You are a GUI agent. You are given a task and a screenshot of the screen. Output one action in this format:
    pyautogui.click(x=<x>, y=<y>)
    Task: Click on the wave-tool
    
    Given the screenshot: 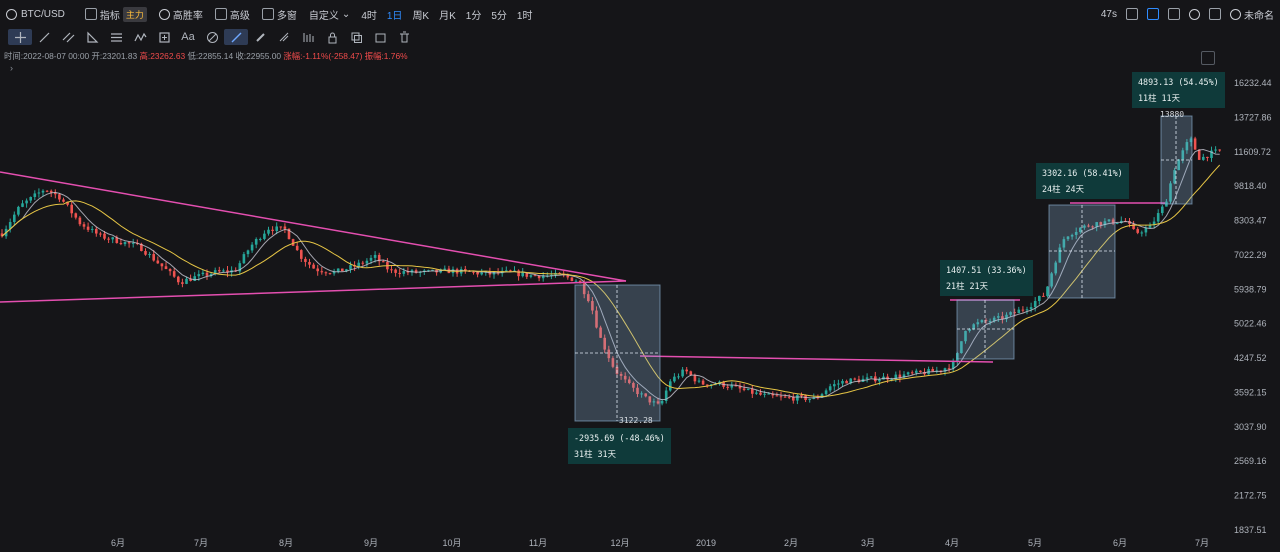 What is the action you would take?
    pyautogui.click(x=140, y=37)
    